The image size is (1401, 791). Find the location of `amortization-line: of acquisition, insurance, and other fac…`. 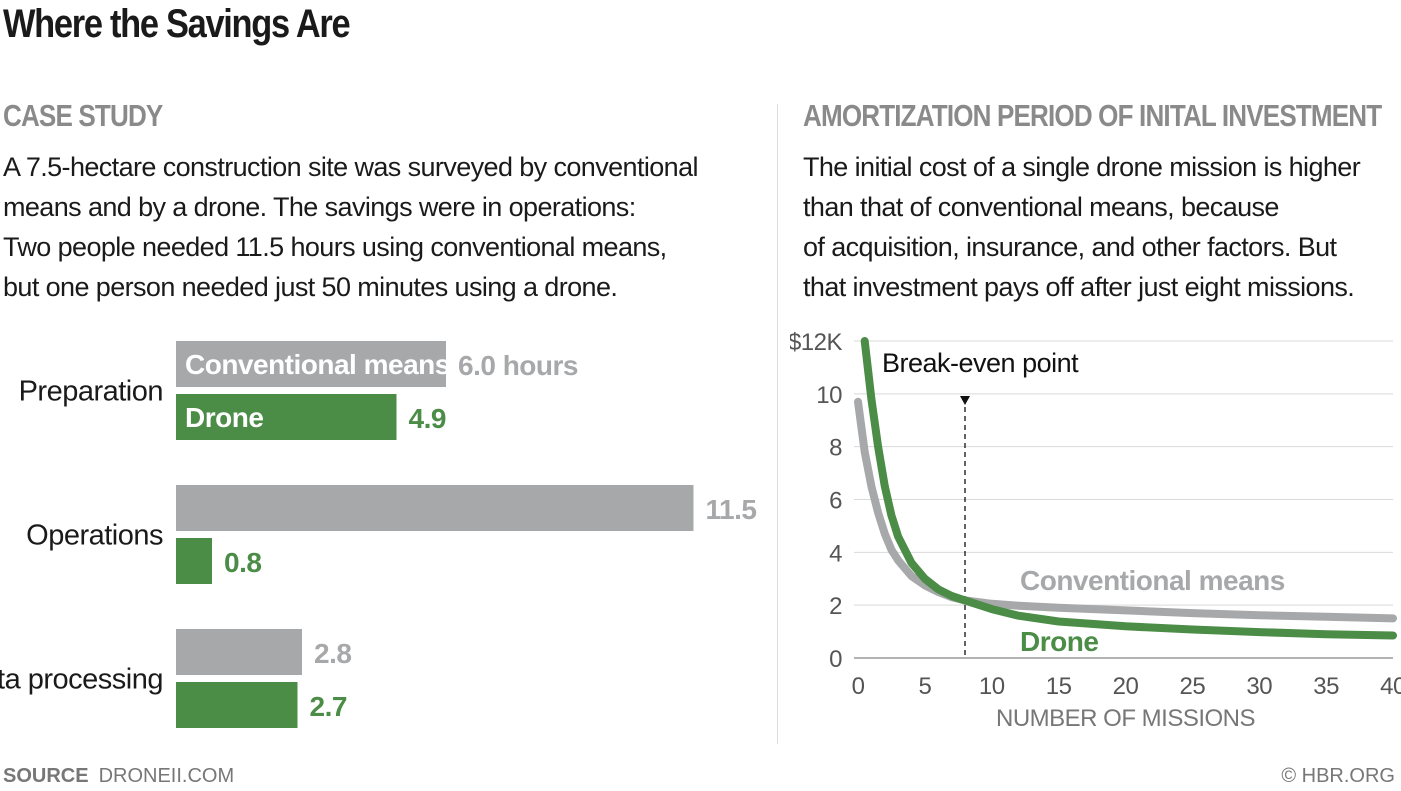

amortization-line: of acquisition, insurance, and other fac… is located at coordinates (1070, 247).